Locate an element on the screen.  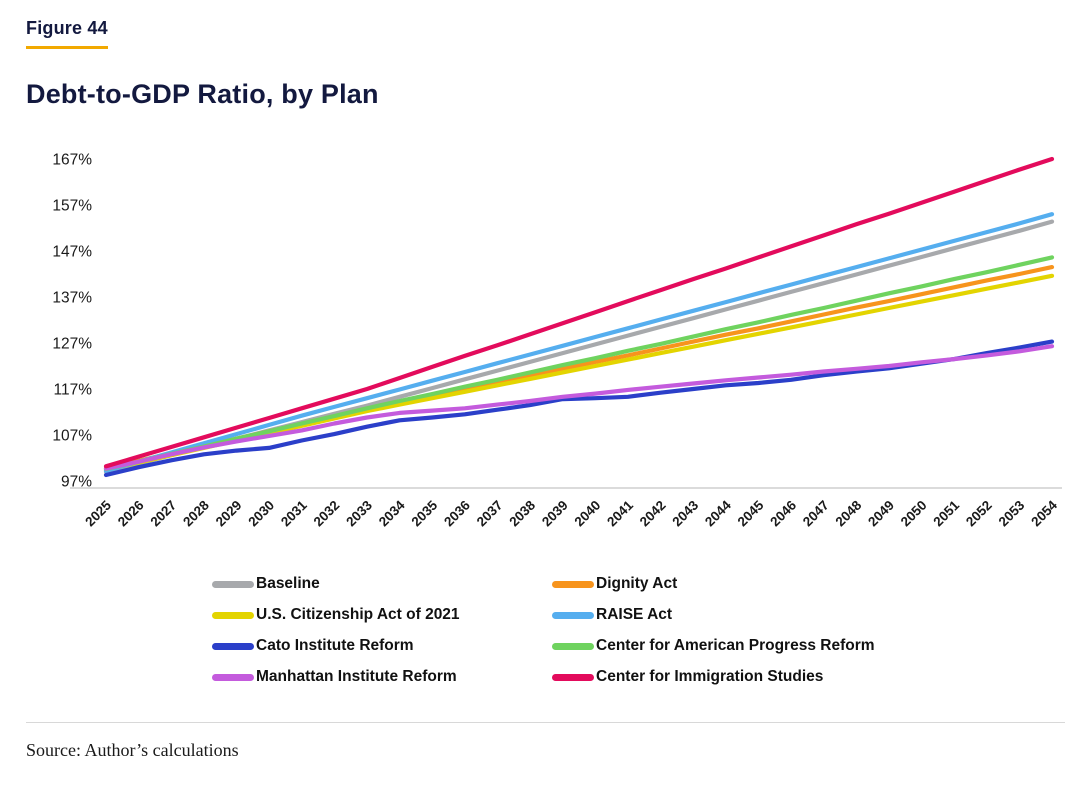
series-line-manhattan-institute-reform is located at coordinates (579, 407).